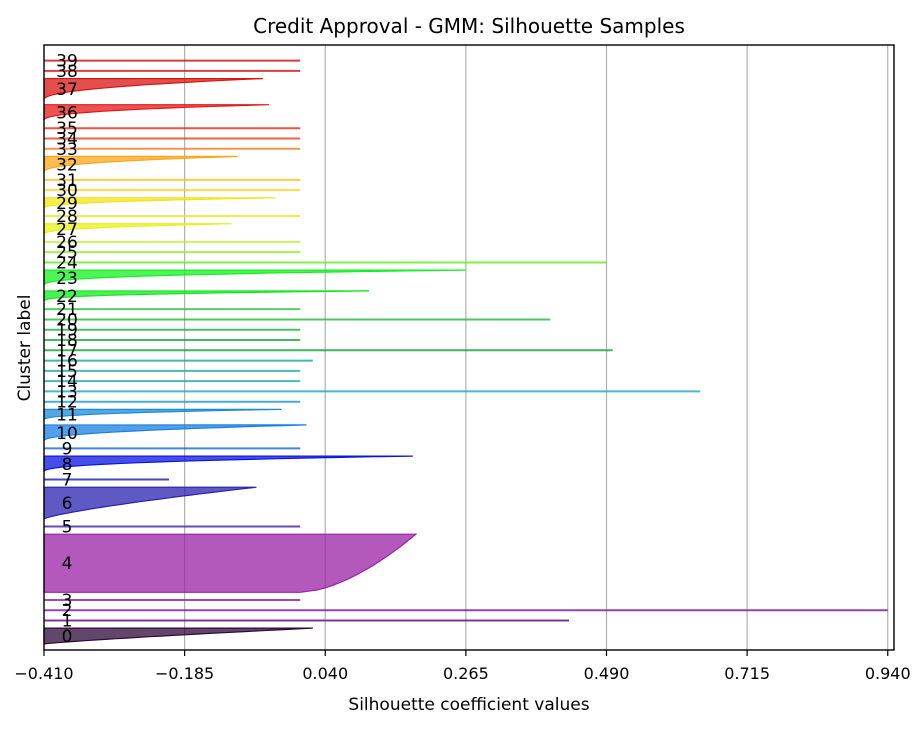 This screenshot has width=912, height=730. Describe the element at coordinates (67, 129) in the screenshot. I see `cluster-label-35: 35` at that location.